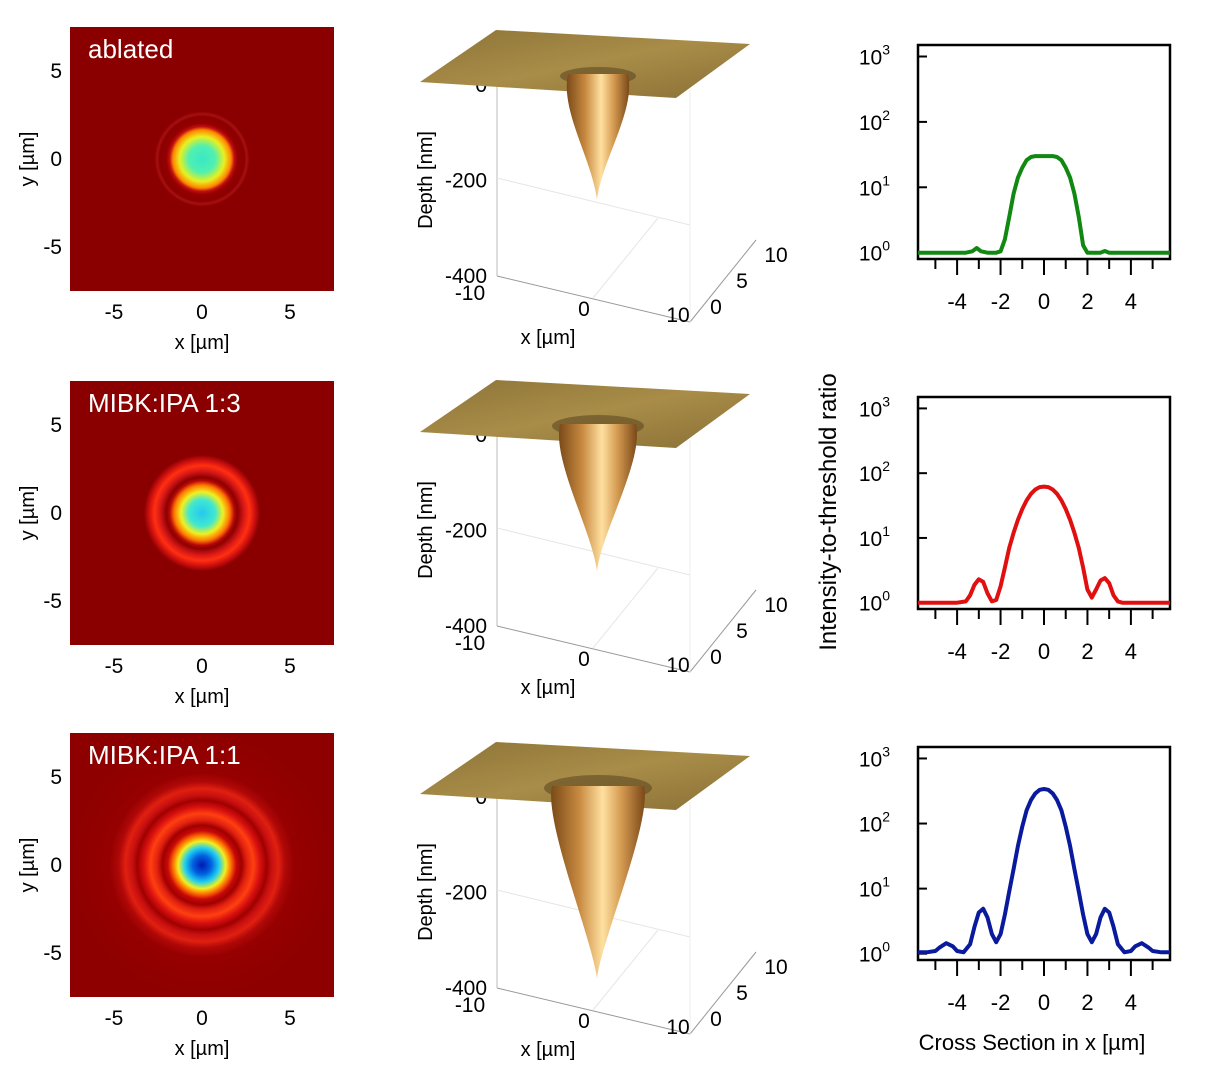 The width and height of the screenshot is (1205, 1092). Describe the element at coordinates (1087, 301) in the screenshot. I see `line-plot-xtick: 2` at that location.